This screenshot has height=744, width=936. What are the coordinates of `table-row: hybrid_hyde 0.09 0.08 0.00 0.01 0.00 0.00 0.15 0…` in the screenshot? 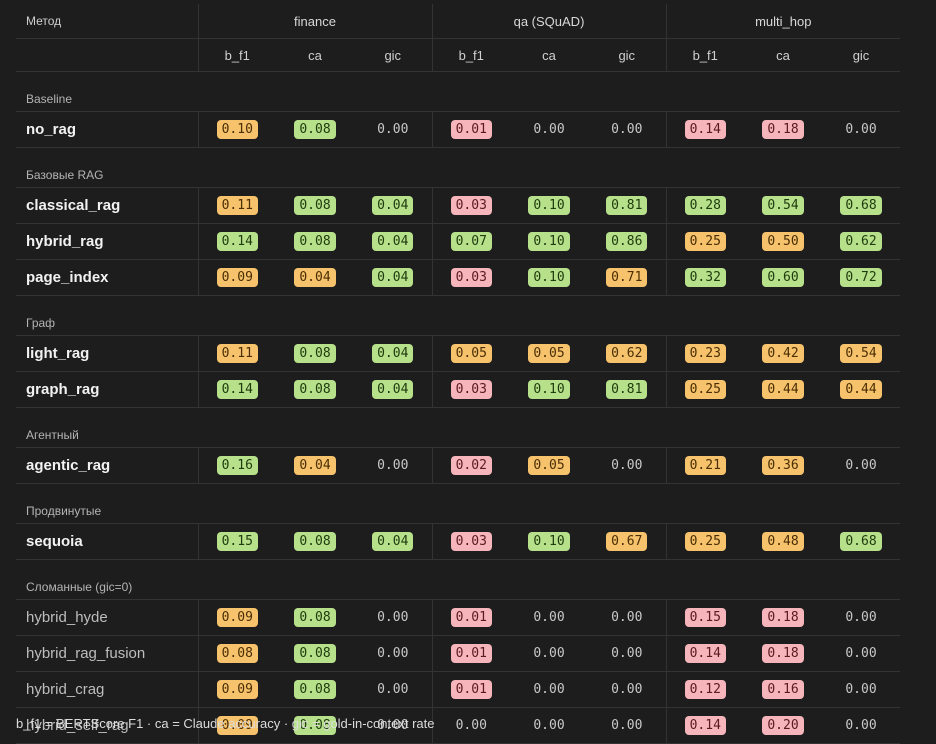 It's located at (458, 617).